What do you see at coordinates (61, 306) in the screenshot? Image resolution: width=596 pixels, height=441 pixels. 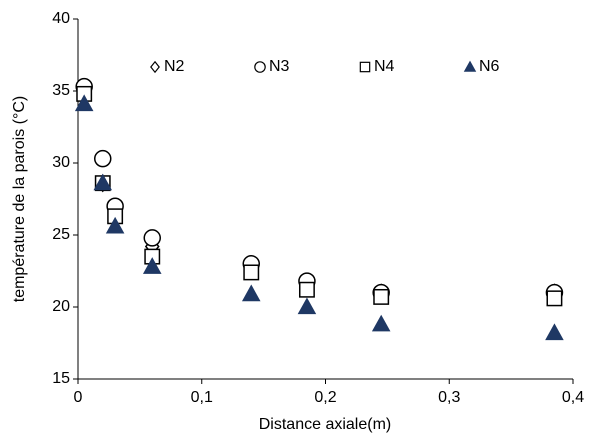 I see `y-tick-label: 20` at bounding box center [61, 306].